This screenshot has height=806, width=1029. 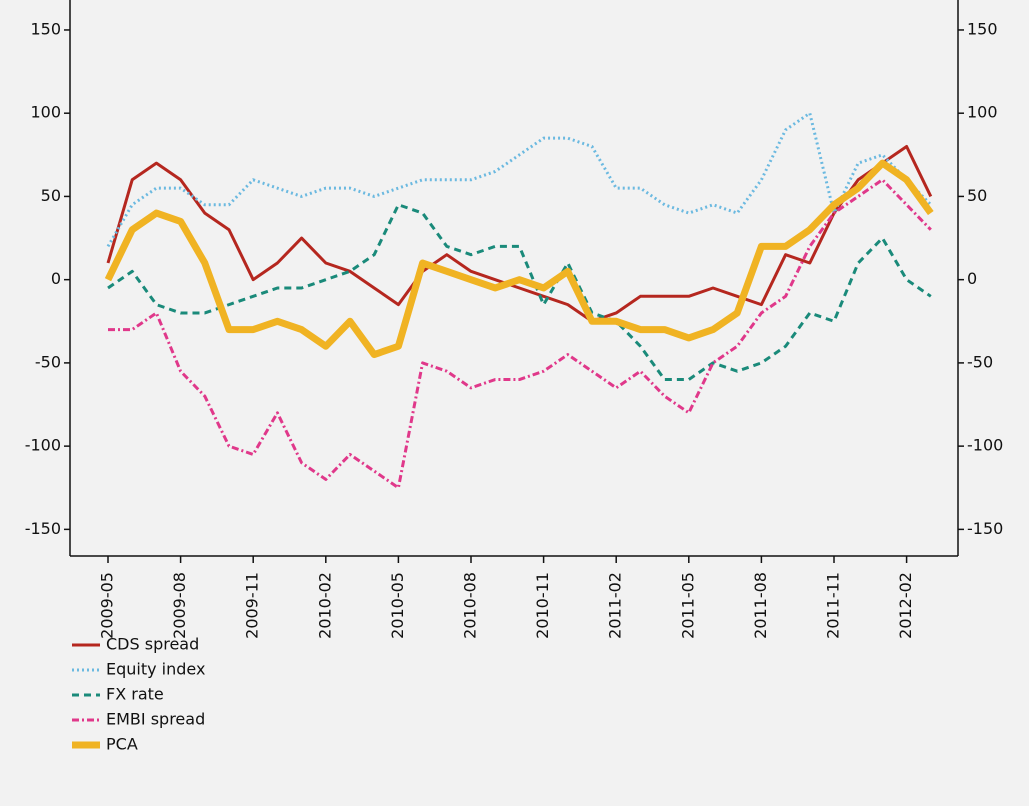 What do you see at coordinates (43, 528) in the screenshot?
I see `y-tick-label: -150` at bounding box center [43, 528].